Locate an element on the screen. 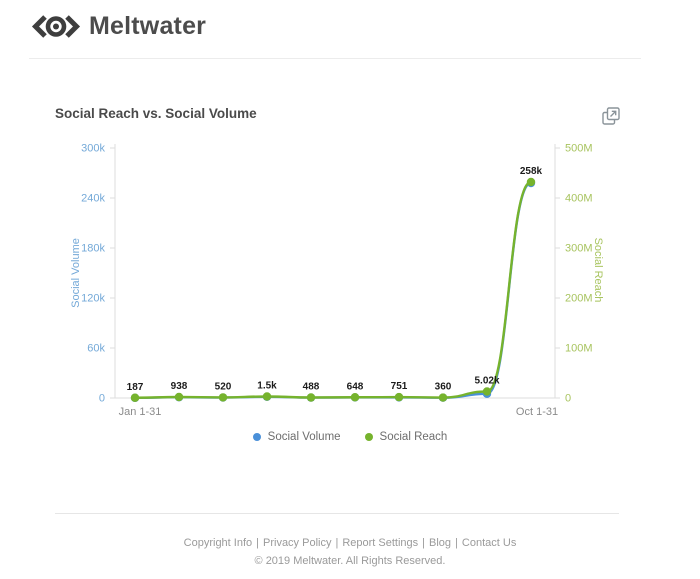 Image resolution: width=700 pixels, height=579 pixels. legend-item-social-reach: Social Reach is located at coordinates (406, 437).